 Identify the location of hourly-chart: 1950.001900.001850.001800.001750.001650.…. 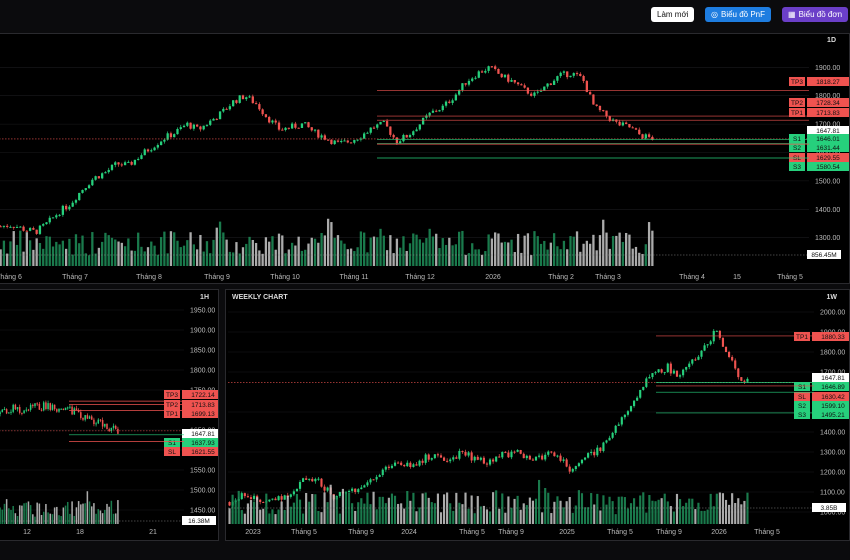
(109, 415).